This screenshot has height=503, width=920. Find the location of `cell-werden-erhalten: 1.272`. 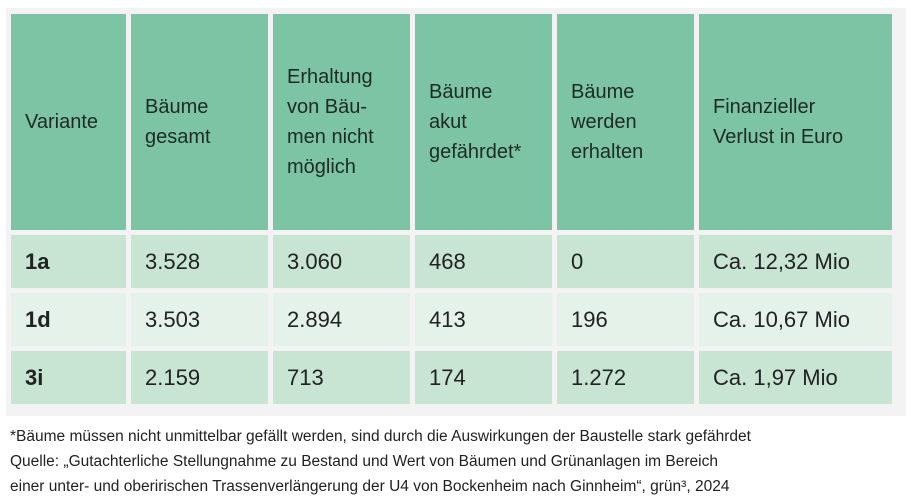

cell-werden-erhalten: 1.272 is located at coordinates (625, 377).